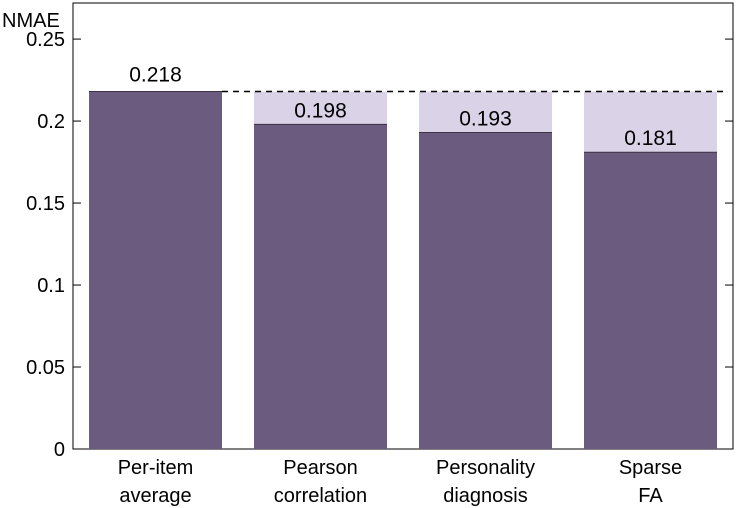 This screenshot has width=736, height=508. What do you see at coordinates (51, 122) in the screenshot?
I see `y-tick-label: 0.2` at bounding box center [51, 122].